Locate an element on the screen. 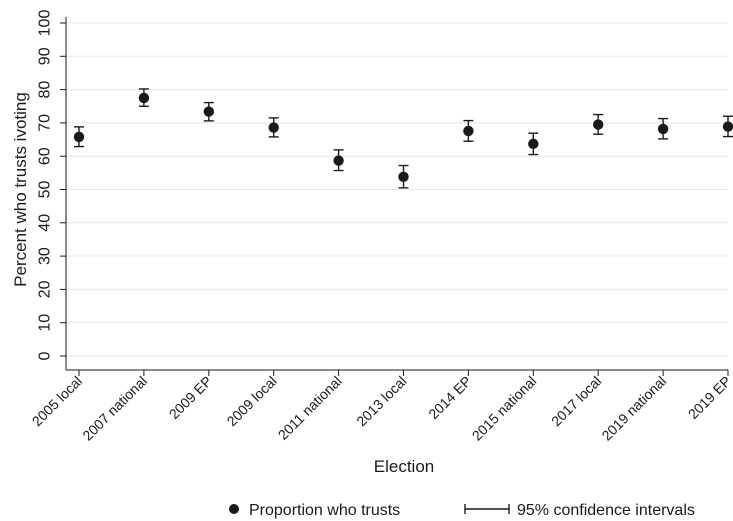  y-tick-label: 90 is located at coordinates (45, 56).